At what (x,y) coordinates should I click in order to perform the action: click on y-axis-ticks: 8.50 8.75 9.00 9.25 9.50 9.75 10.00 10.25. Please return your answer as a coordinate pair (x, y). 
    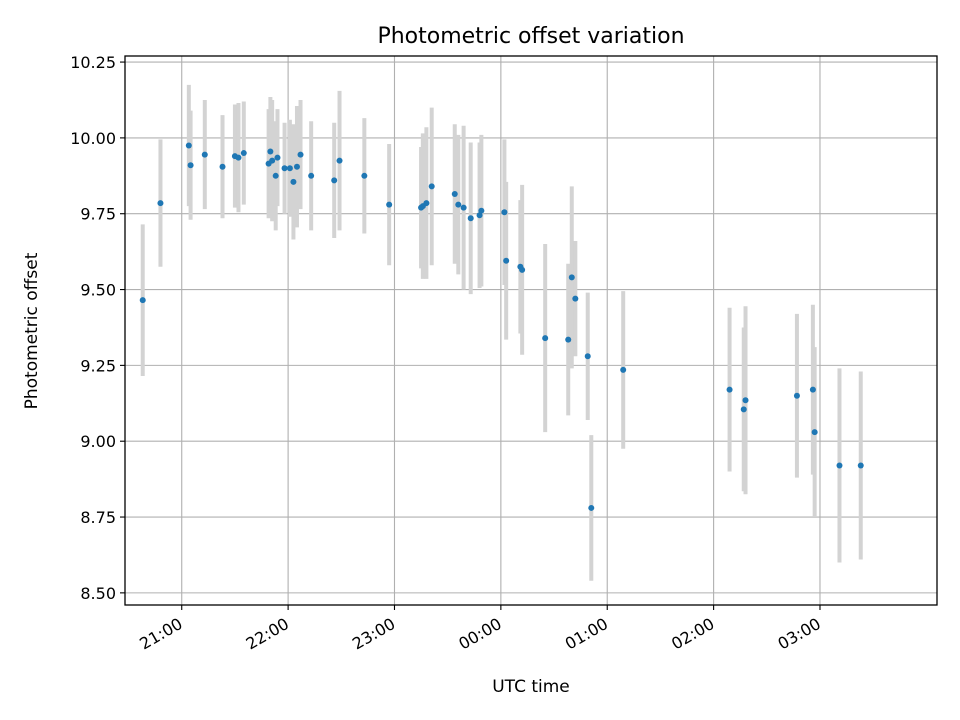
    Looking at the image, I should click on (97, 328).